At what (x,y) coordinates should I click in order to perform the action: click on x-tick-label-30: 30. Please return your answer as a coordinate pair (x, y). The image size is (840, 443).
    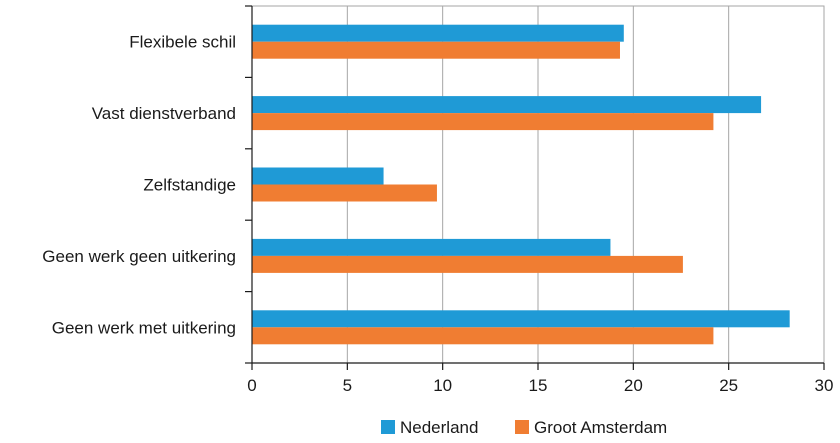
    Looking at the image, I should click on (824, 385).